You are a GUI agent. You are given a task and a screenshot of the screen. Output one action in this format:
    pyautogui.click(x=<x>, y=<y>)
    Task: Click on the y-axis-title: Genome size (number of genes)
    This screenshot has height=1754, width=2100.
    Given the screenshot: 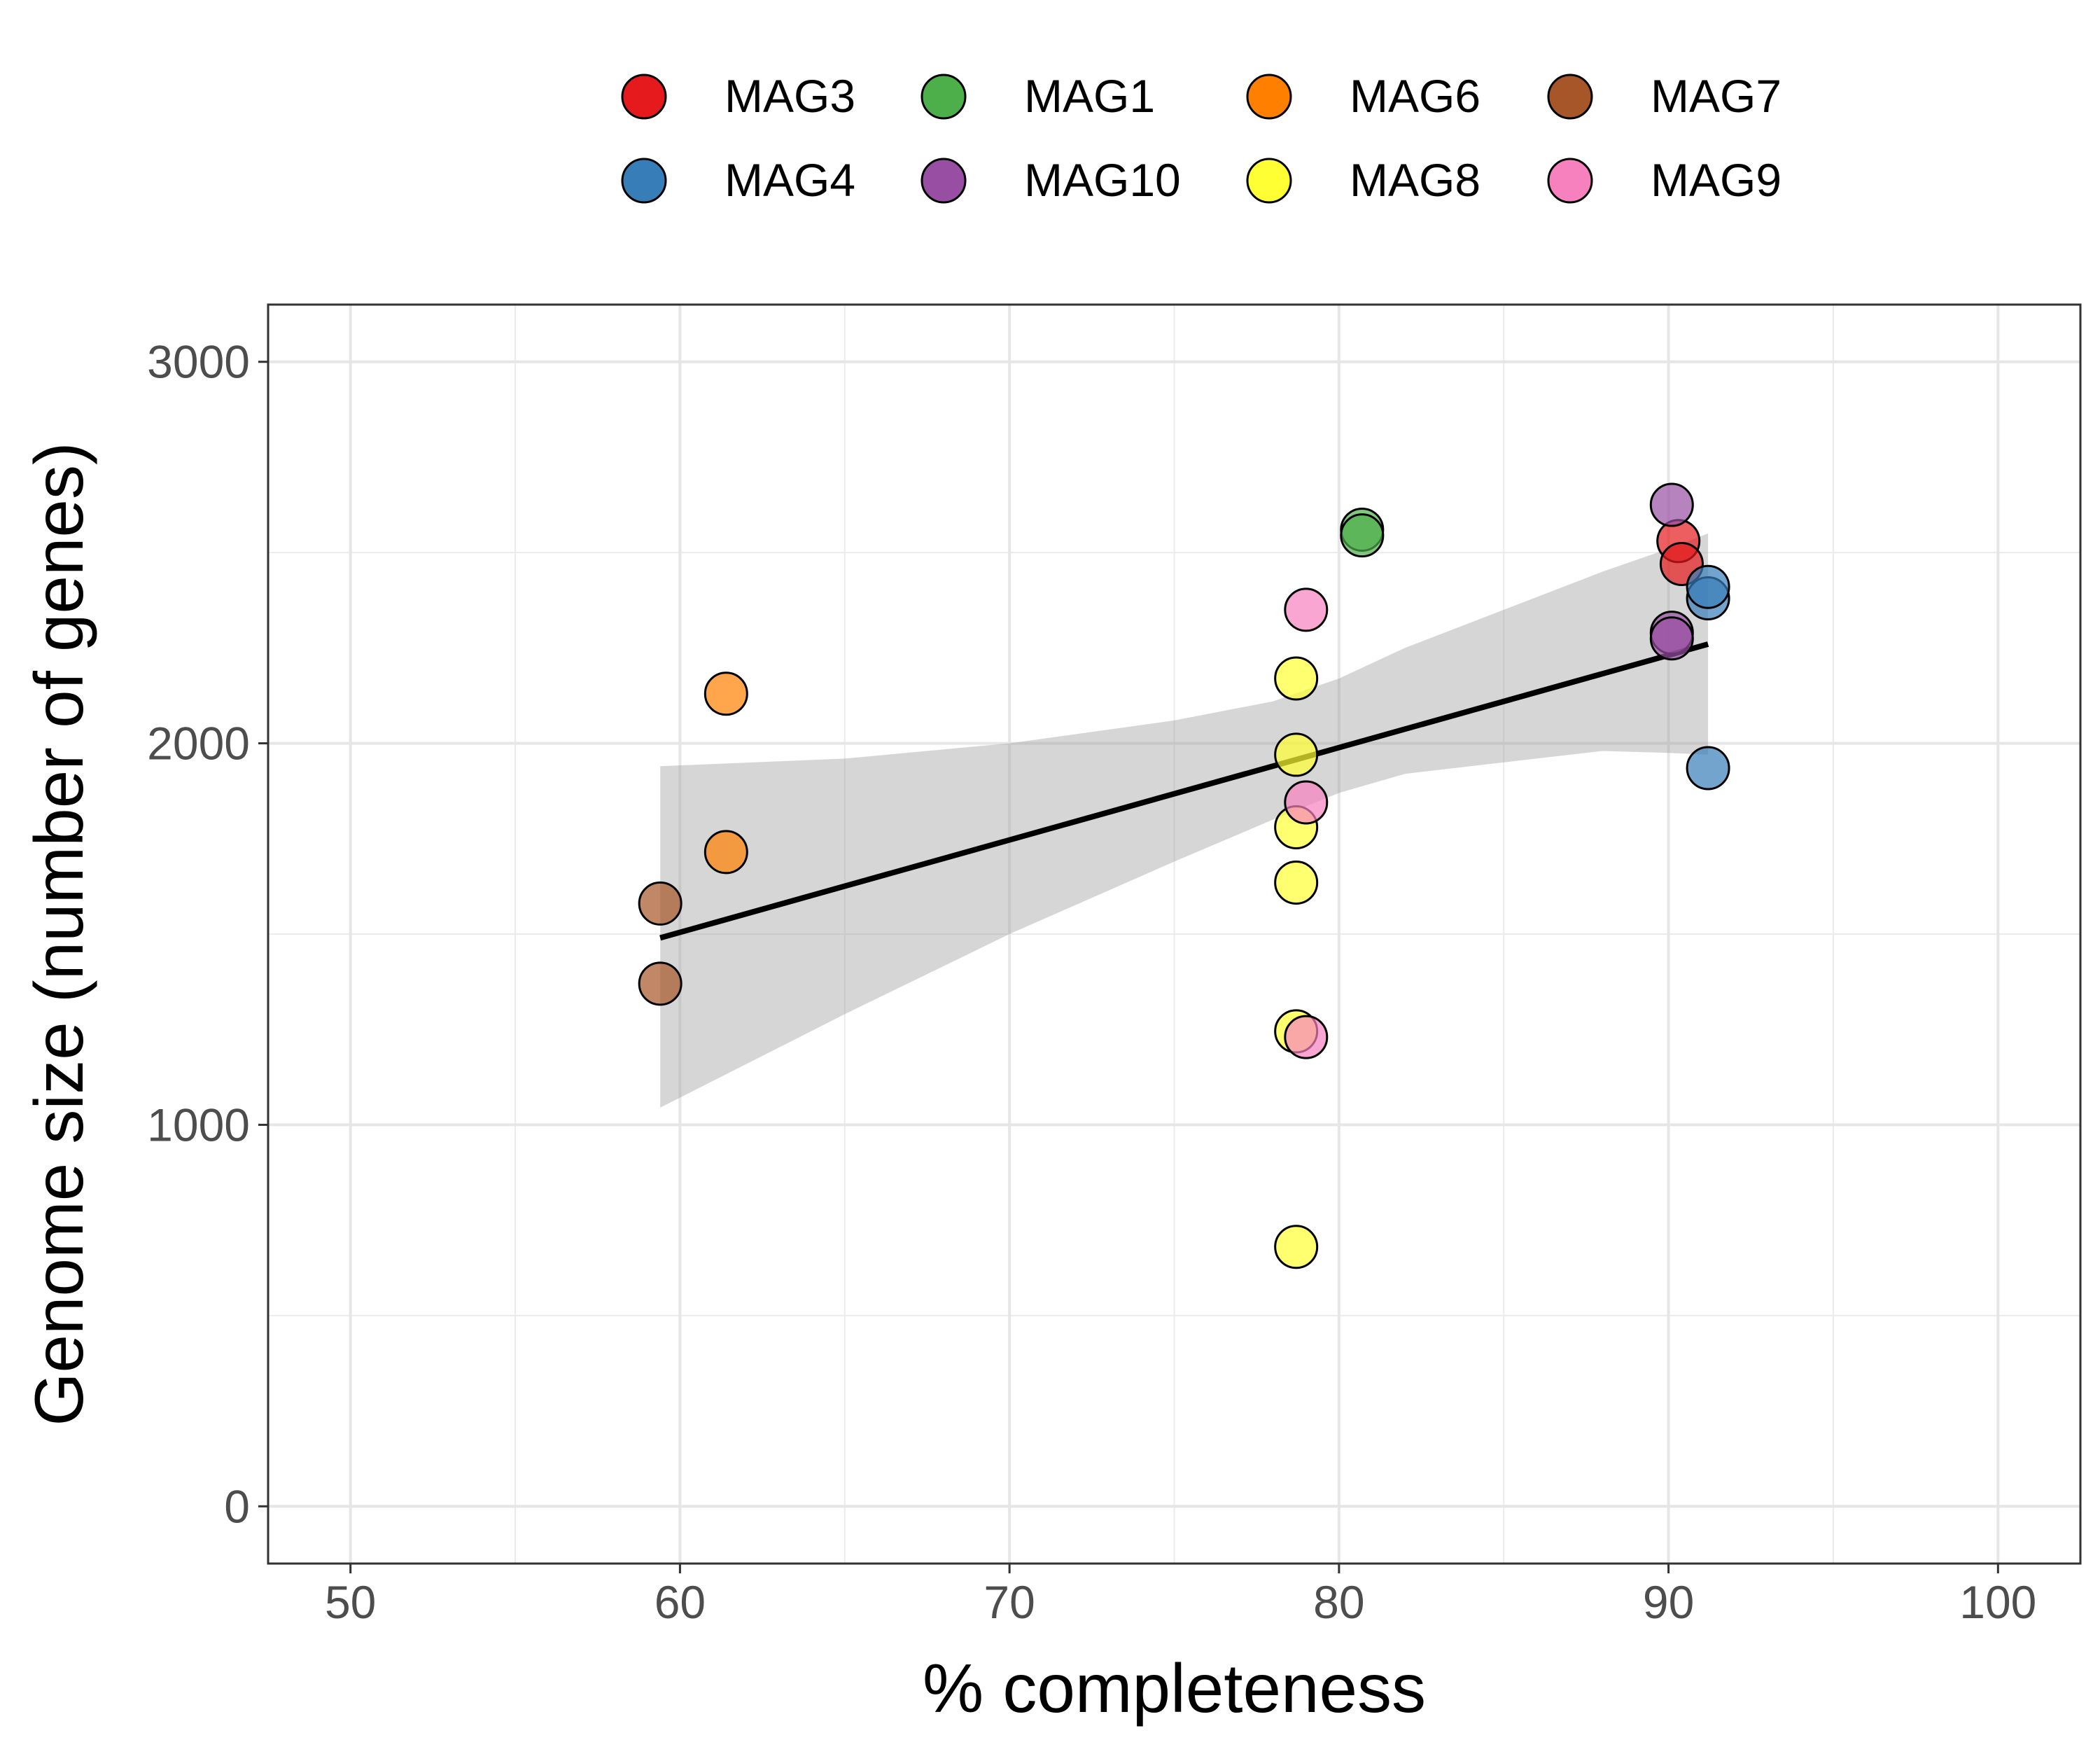 What is the action you would take?
    pyautogui.click(x=58, y=934)
    